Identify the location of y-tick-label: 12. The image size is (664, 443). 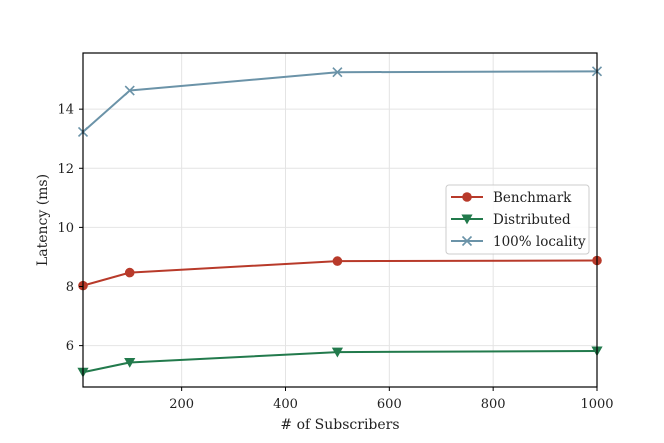
(65, 169).